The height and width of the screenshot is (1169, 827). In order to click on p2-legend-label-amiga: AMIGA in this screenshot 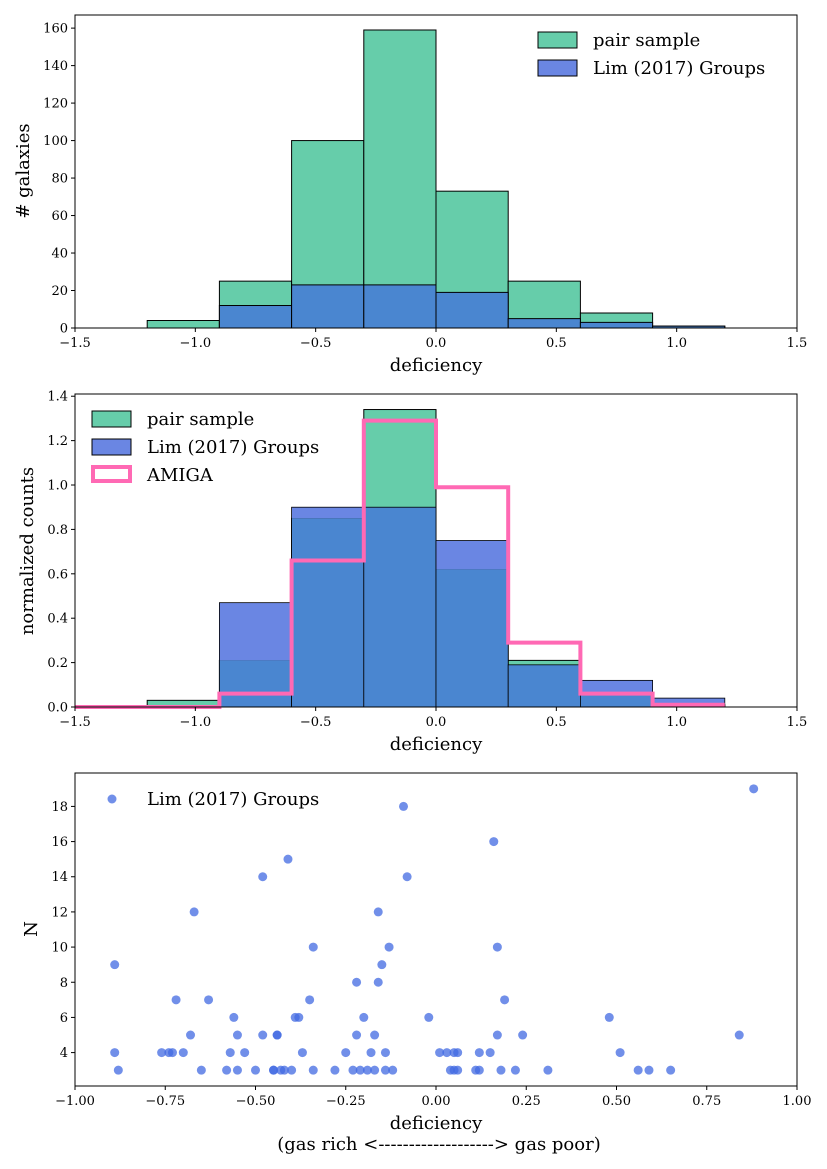, I will do `click(180, 475)`.